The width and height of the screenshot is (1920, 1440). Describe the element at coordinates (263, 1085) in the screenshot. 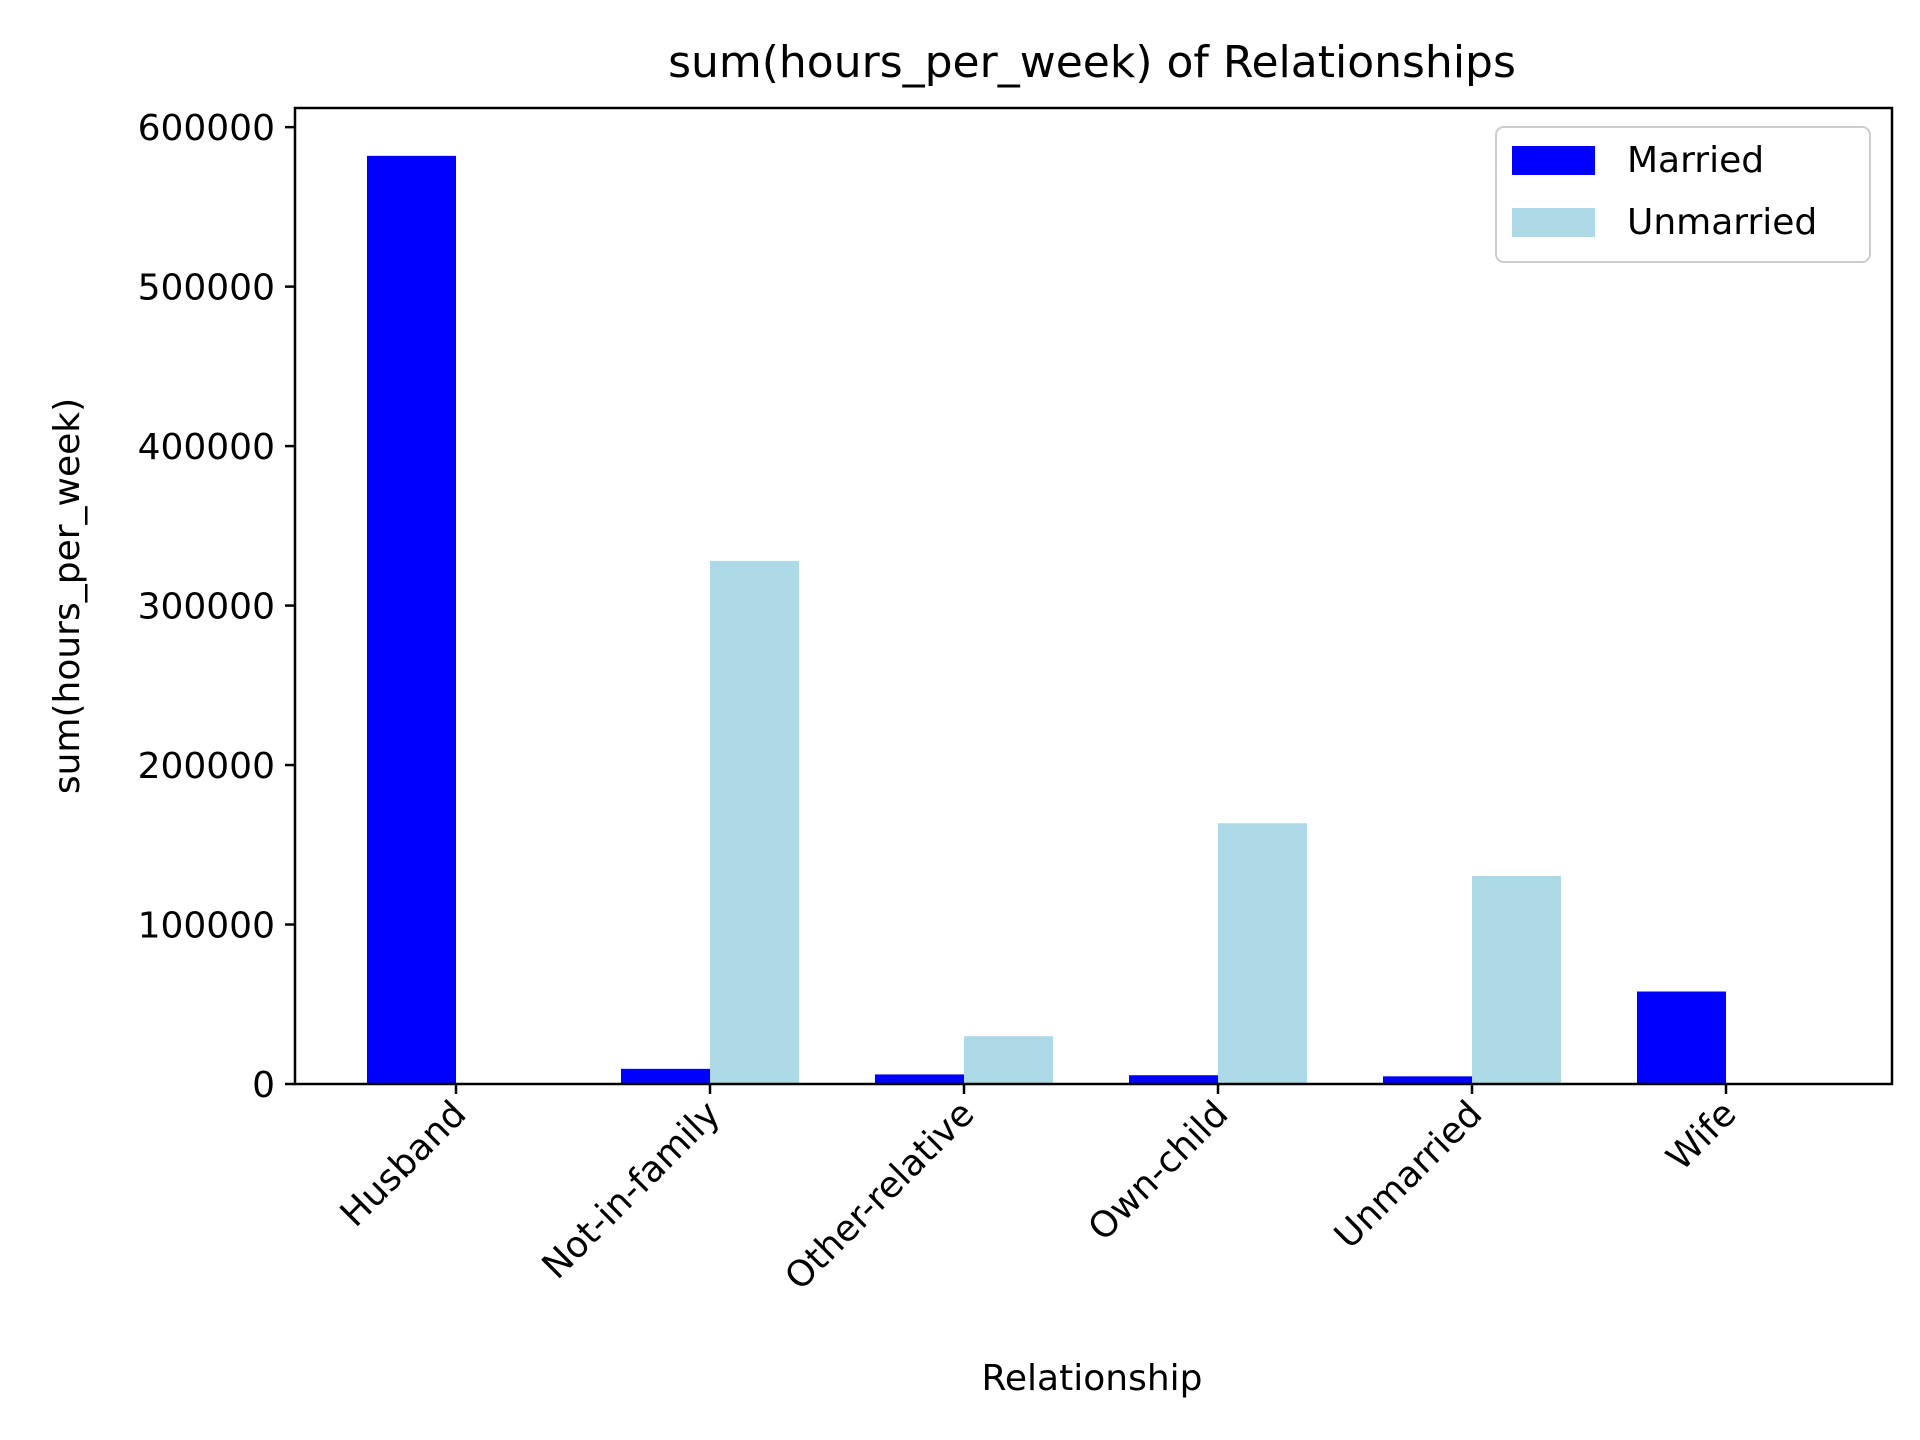

I see `y-tick-label: 0` at that location.